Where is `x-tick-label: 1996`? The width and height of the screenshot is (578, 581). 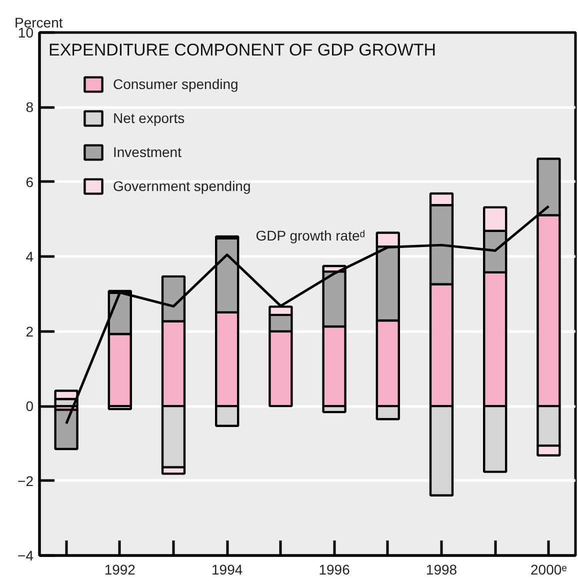 x-tick-label: 1996 is located at coordinates (334, 570).